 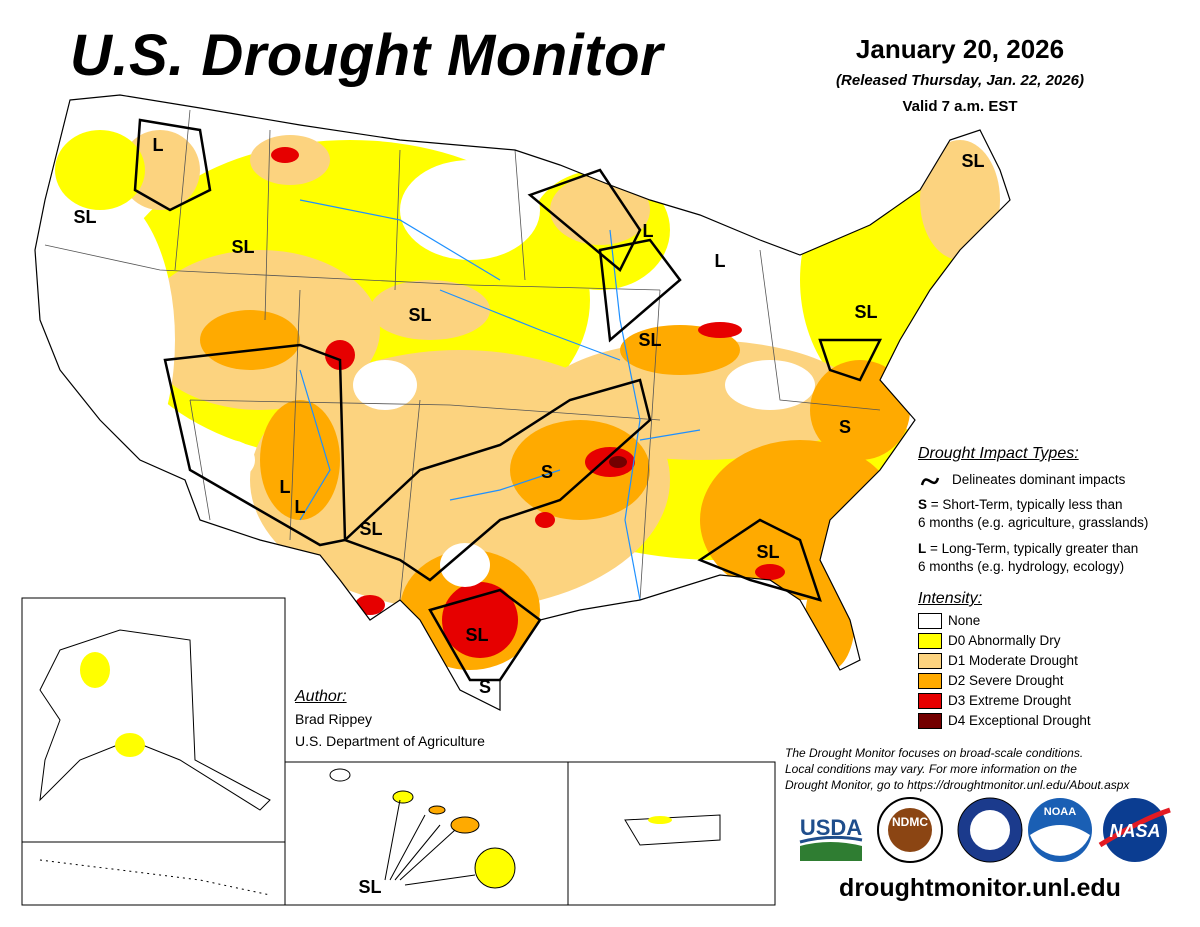 I want to click on legend-label: D0 Abnormally Dry, so click(x=1004, y=640).